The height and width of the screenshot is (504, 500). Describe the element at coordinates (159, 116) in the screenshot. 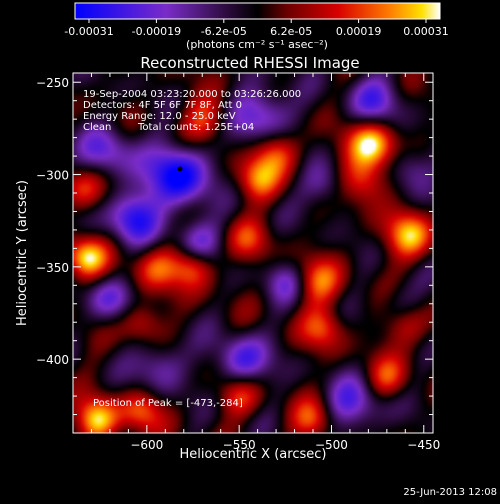

I see `annotation-energy: Energy Range: 12.0 - 25.0 keV` at that location.